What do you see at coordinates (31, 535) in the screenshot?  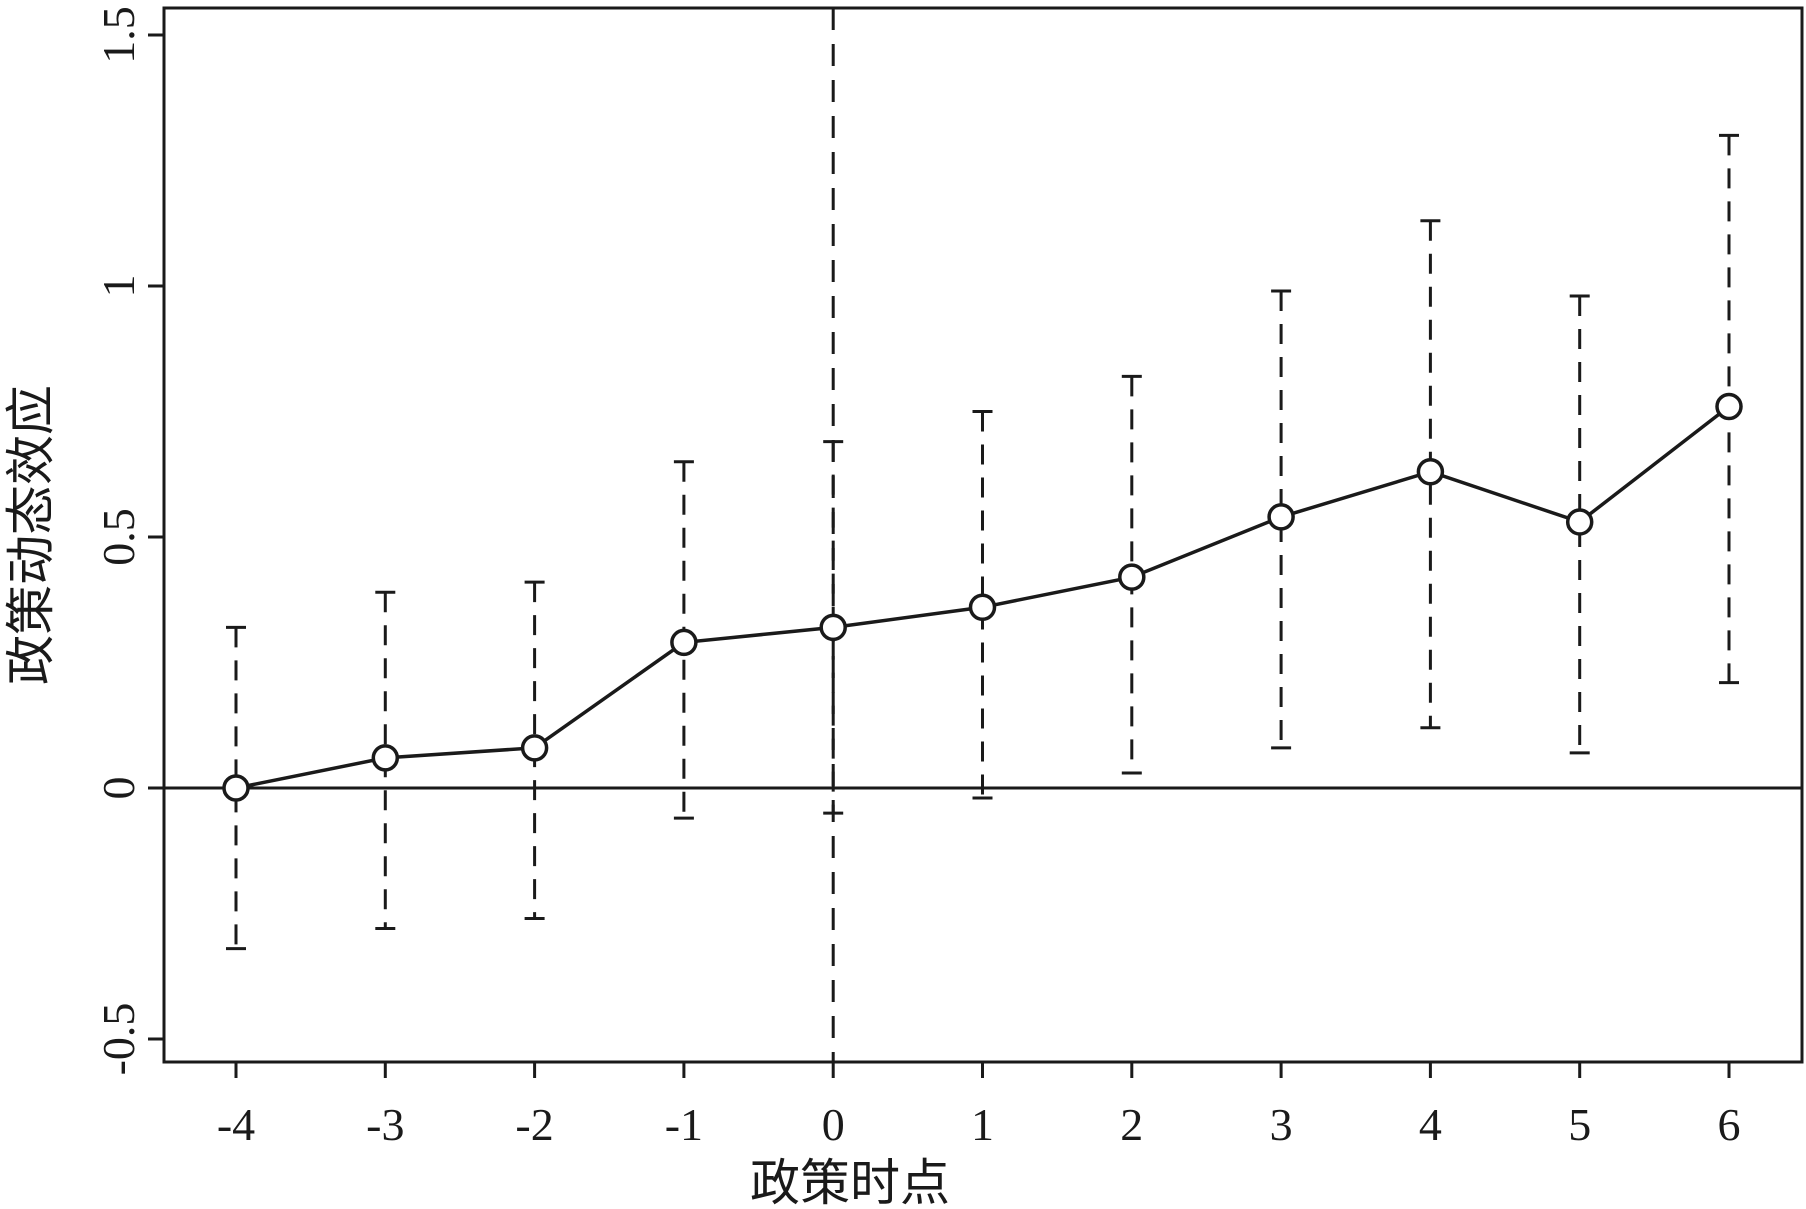 I see `y-axis-title: 政策动态效应` at bounding box center [31, 535].